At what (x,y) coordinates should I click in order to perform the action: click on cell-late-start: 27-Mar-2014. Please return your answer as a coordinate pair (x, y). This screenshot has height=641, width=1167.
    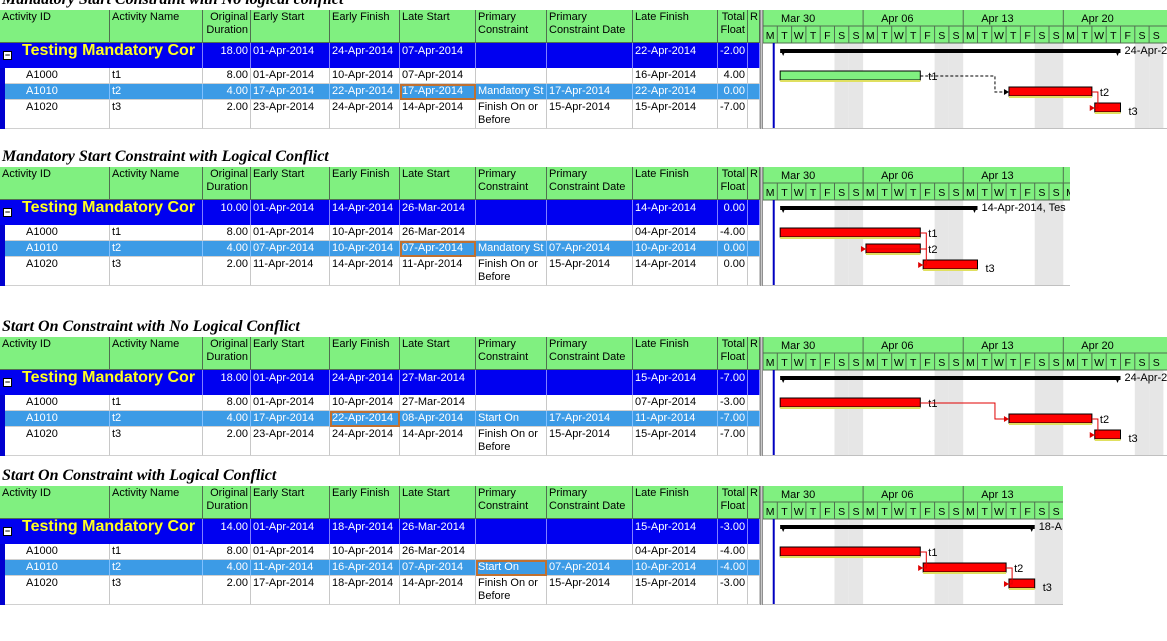
    Looking at the image, I should click on (438, 403).